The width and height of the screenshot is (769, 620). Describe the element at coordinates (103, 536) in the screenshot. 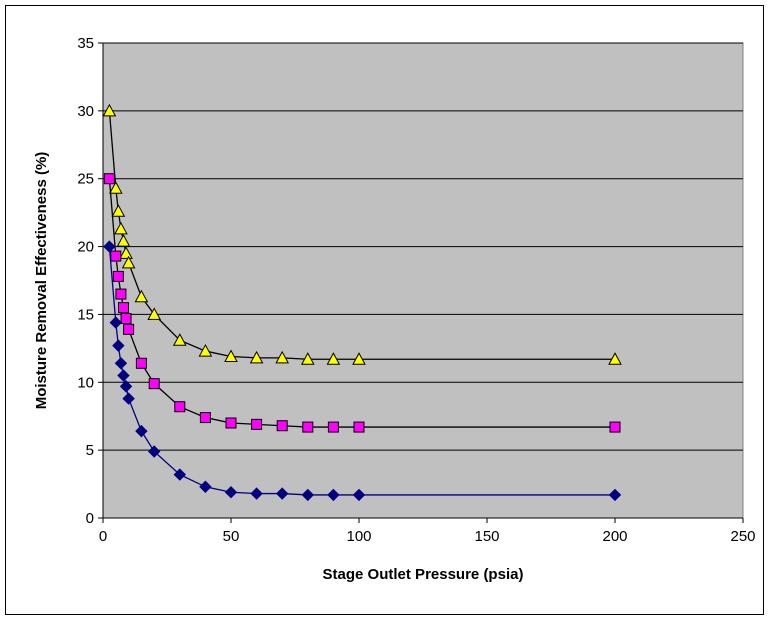

I see `x-tick-label: 0` at that location.